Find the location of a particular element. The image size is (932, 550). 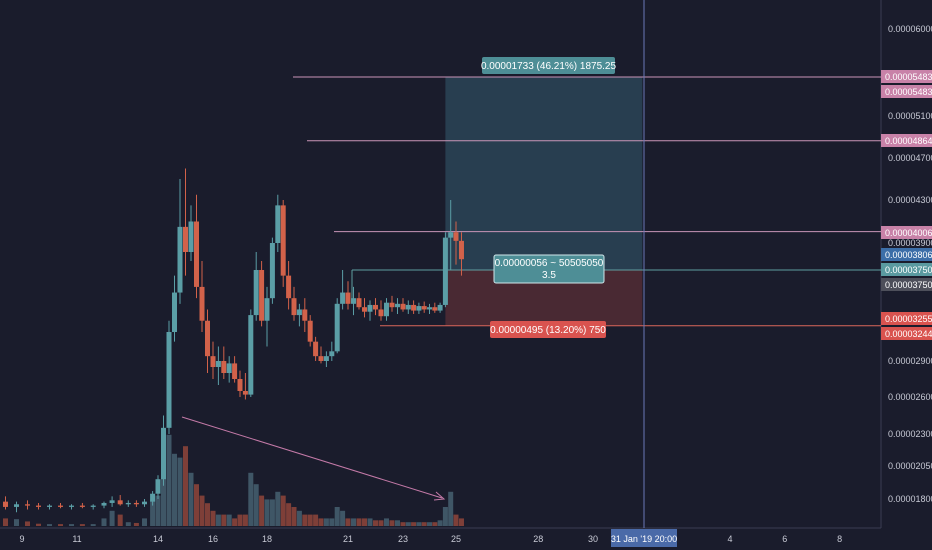

price-tag-stop is located at coordinates (906, 333).